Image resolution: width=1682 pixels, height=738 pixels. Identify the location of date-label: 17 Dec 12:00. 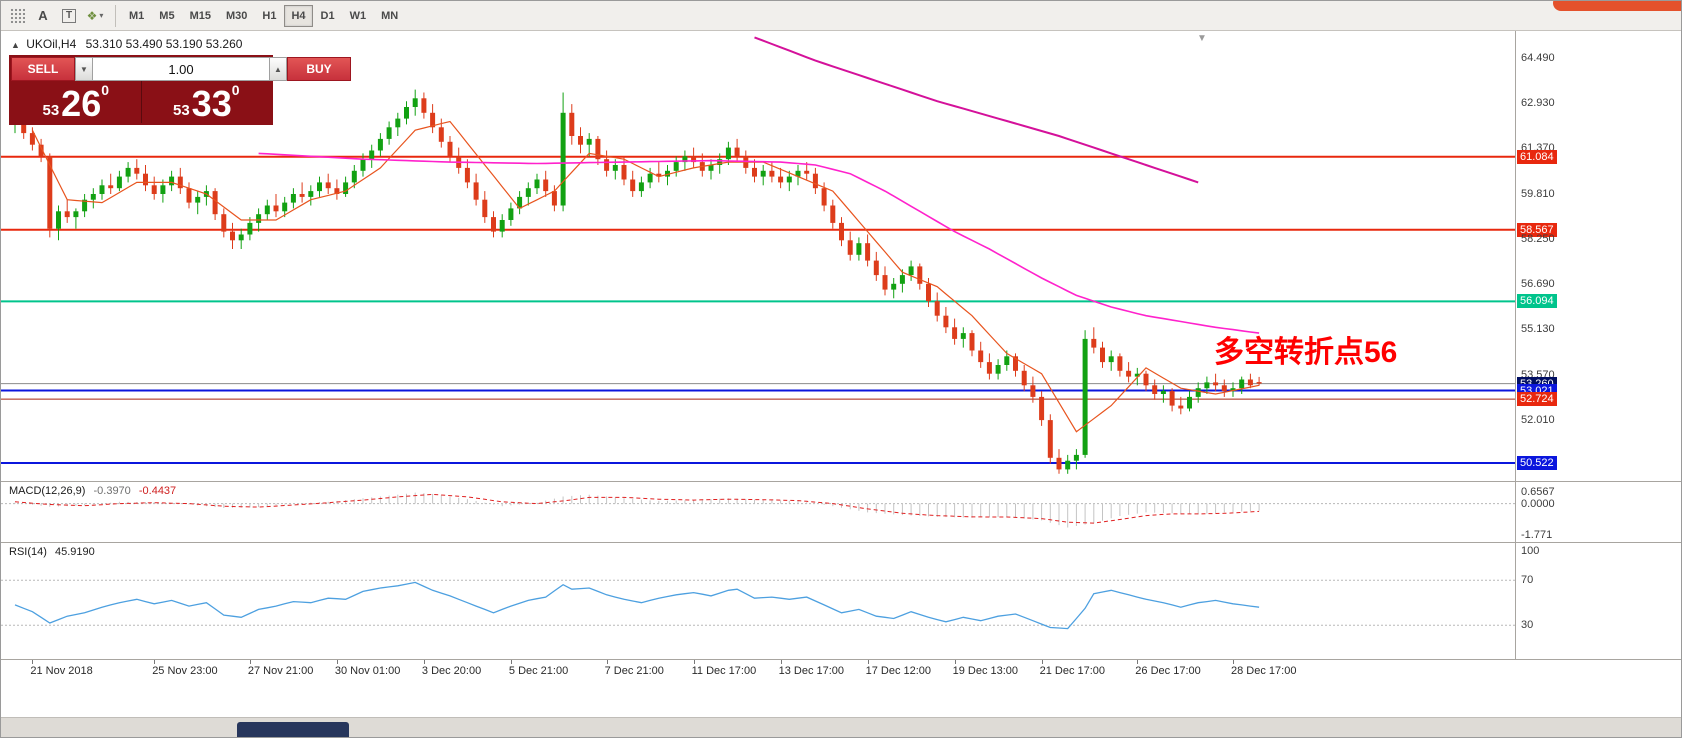
(898, 671).